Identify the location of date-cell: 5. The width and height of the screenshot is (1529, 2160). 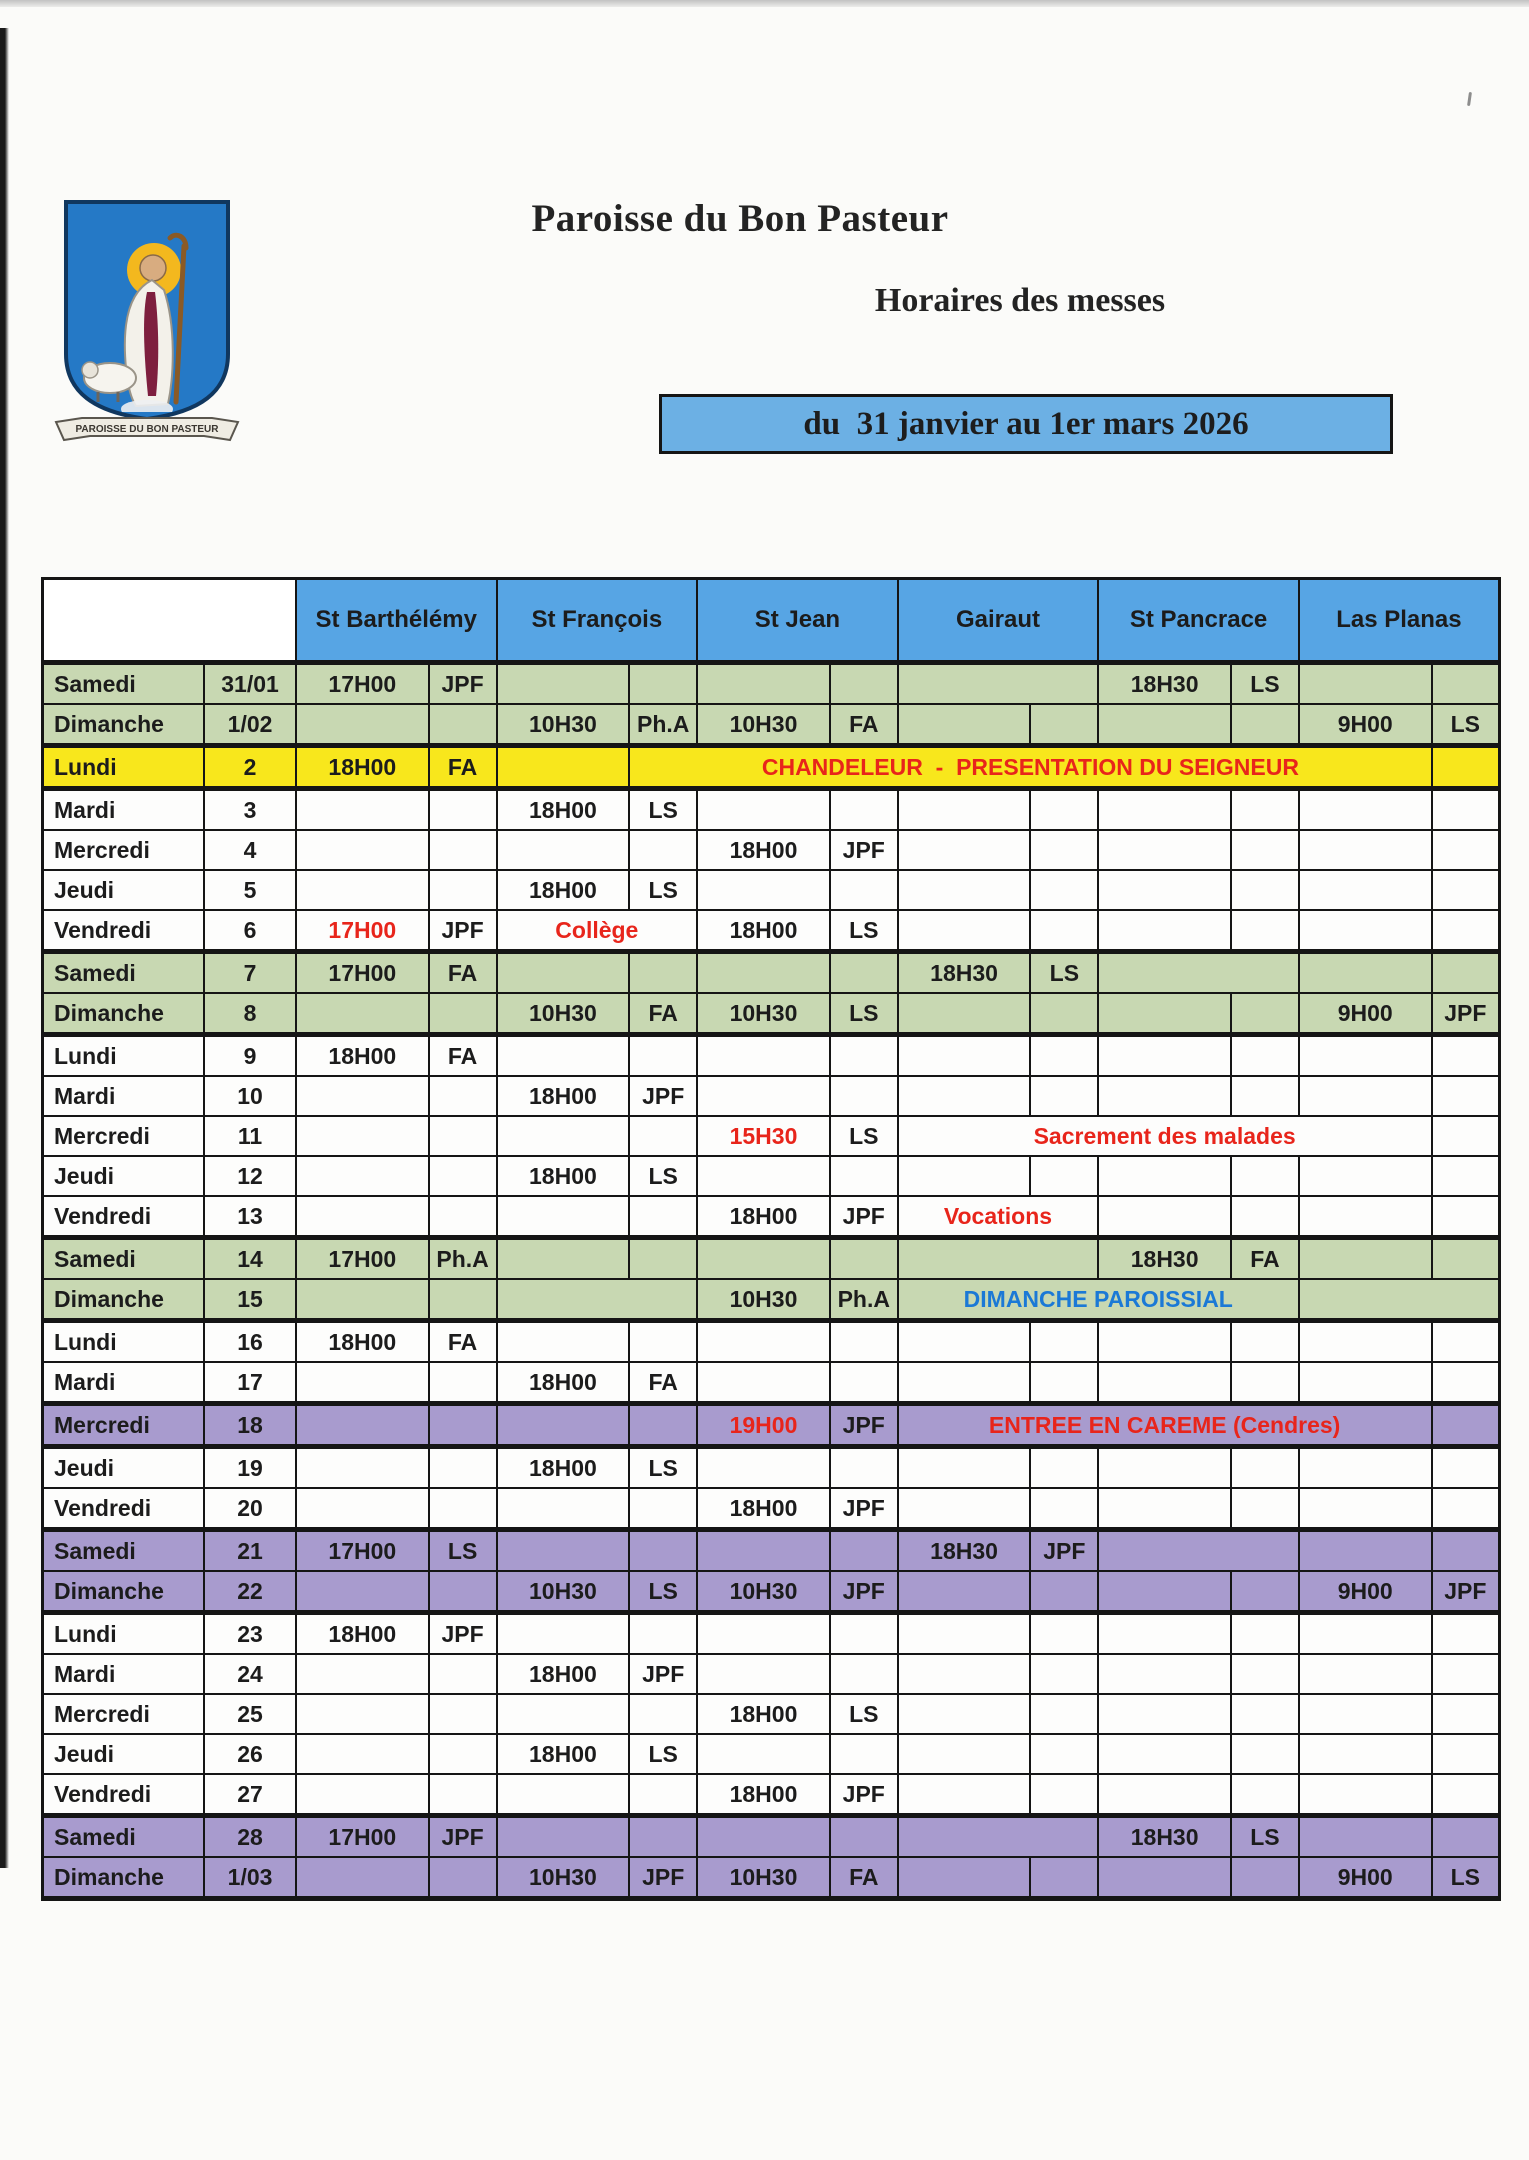
(250, 890).